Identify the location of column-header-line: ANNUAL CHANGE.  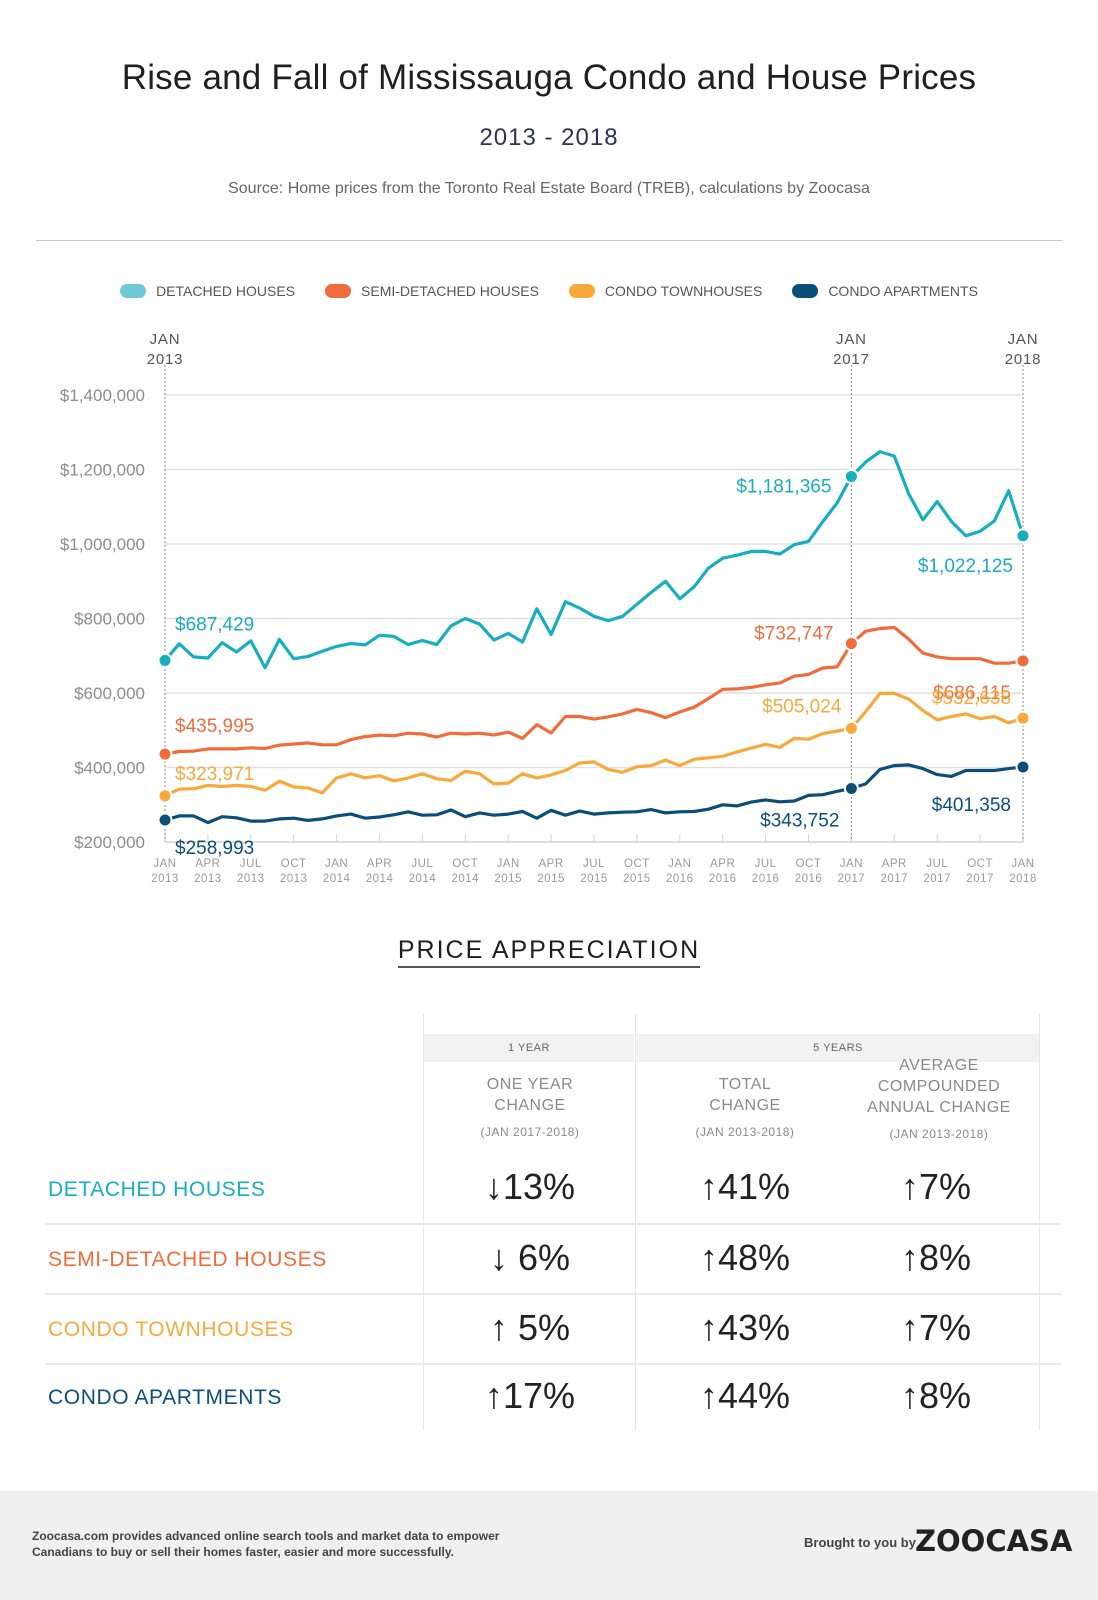
(939, 1107).